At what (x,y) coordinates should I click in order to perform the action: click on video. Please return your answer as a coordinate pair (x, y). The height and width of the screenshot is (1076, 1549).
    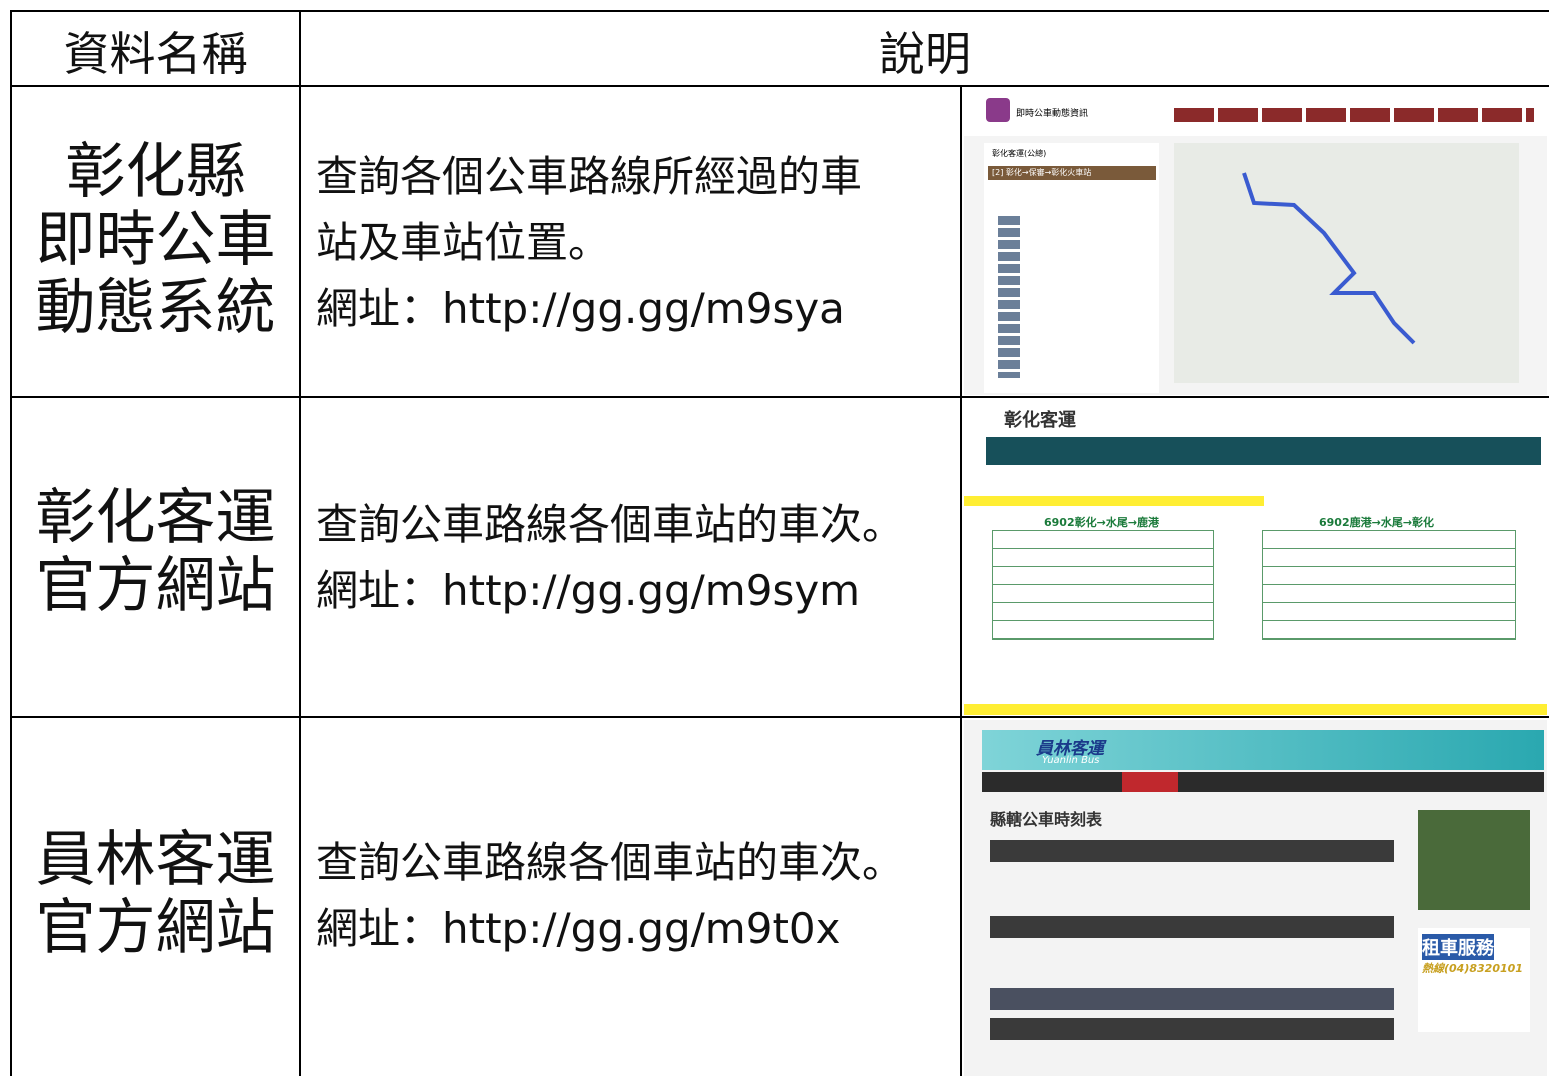
    Looking at the image, I should click on (1474, 860).